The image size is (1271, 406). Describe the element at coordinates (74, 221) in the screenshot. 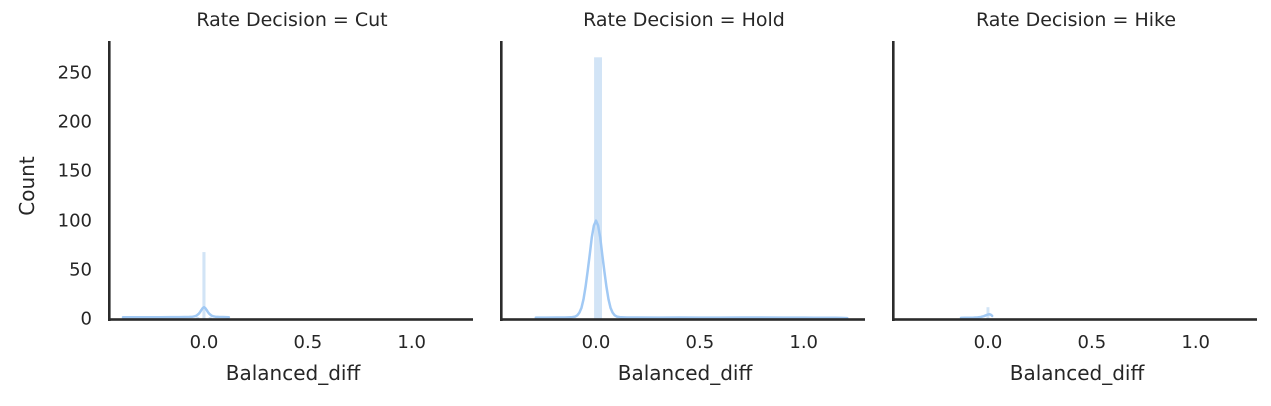

I see `y-tick-label: 100` at that location.